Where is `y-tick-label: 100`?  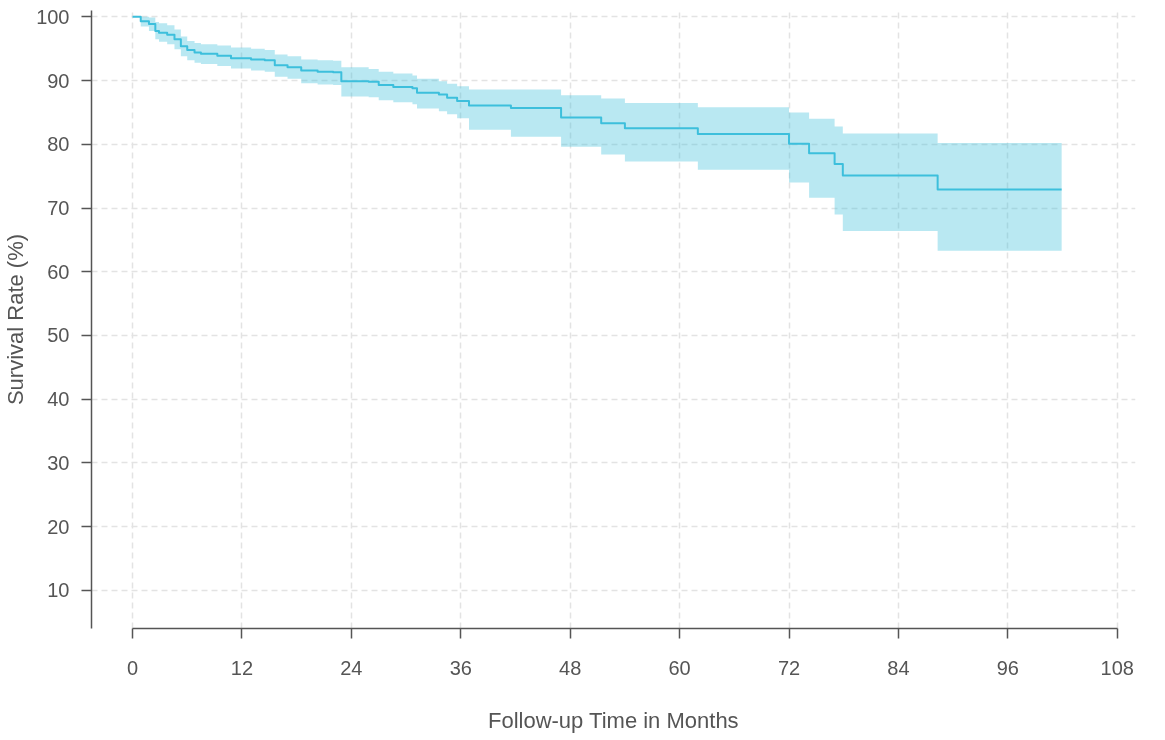 y-tick-label: 100 is located at coordinates (53, 16).